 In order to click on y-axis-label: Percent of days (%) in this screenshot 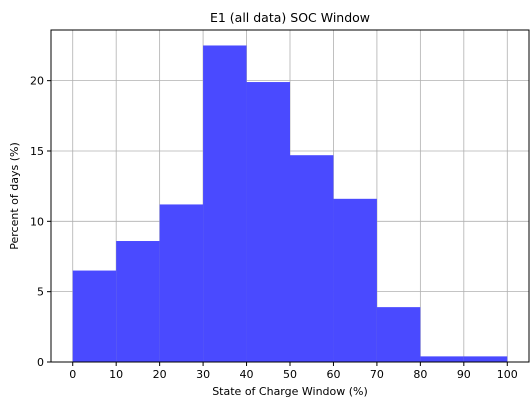, I will do `click(14, 195)`.